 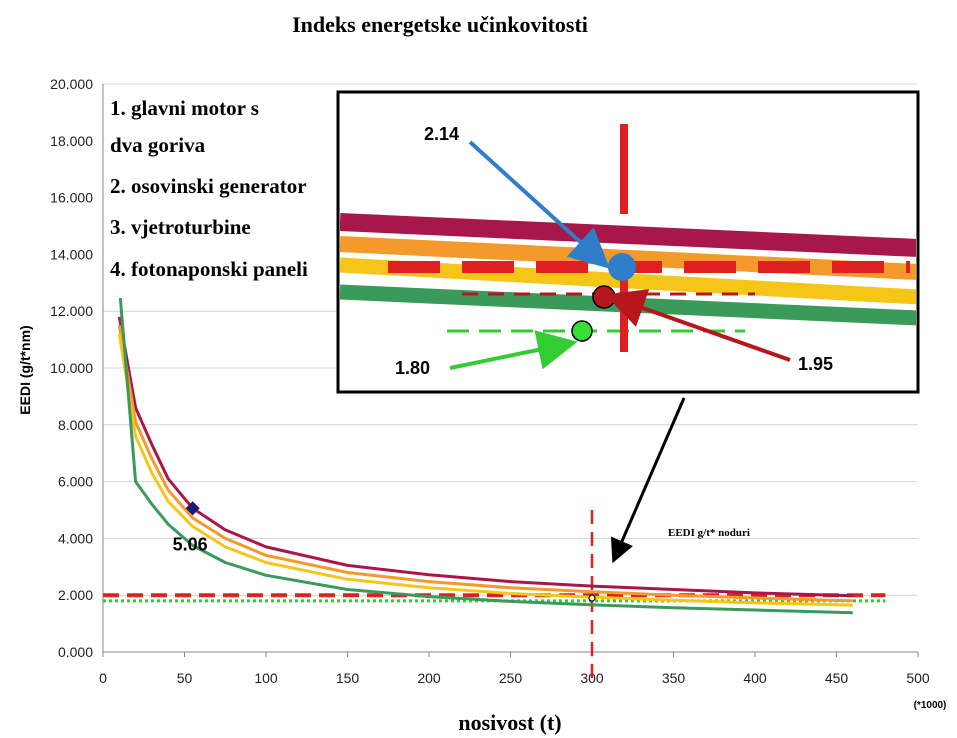 What do you see at coordinates (71, 198) in the screenshot?
I see `y-tick-label: 16.000` at bounding box center [71, 198].